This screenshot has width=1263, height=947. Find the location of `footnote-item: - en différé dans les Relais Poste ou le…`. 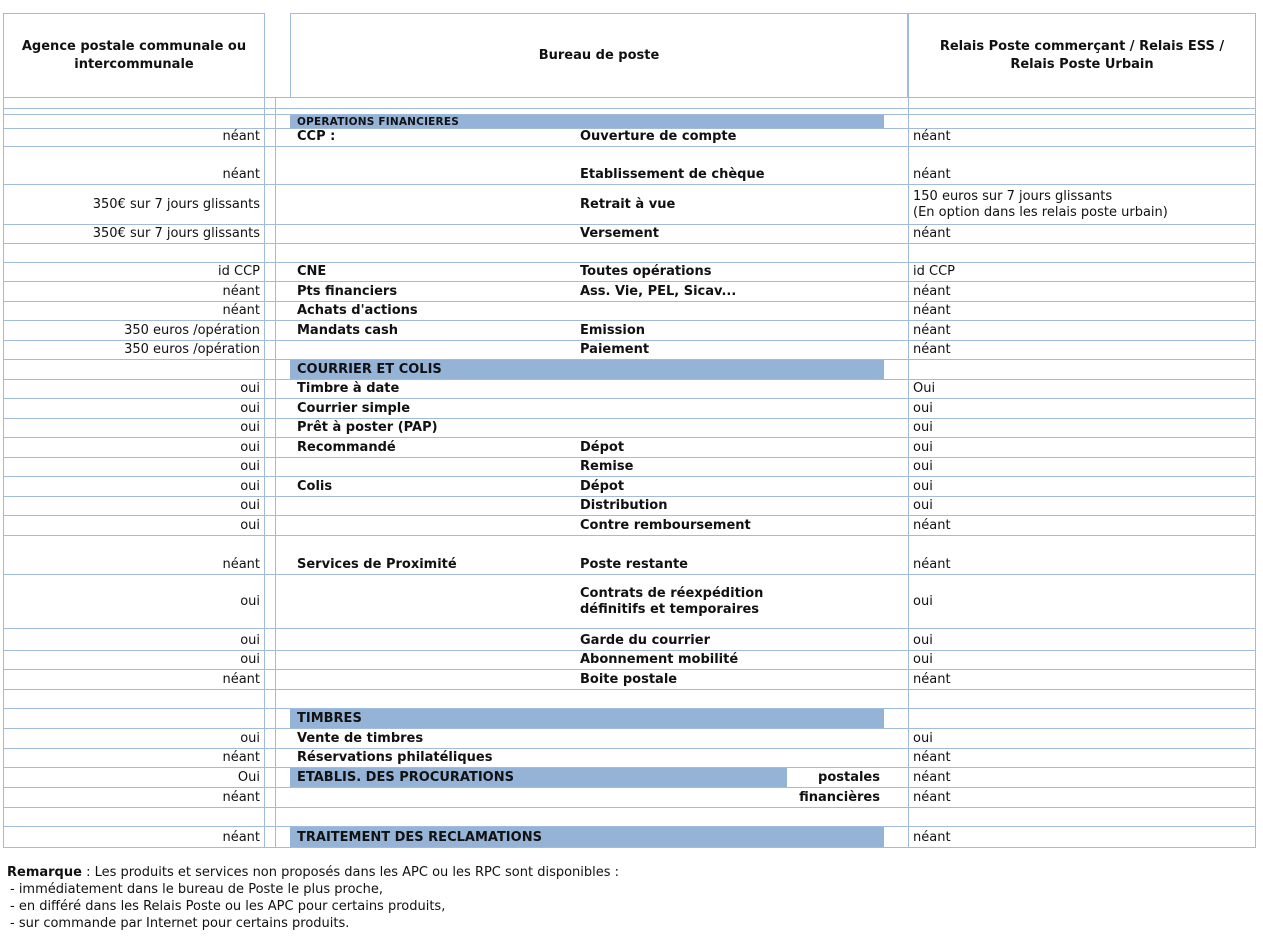

footnote-item: - en différé dans les Relais Poste ou le… is located at coordinates (228, 906).